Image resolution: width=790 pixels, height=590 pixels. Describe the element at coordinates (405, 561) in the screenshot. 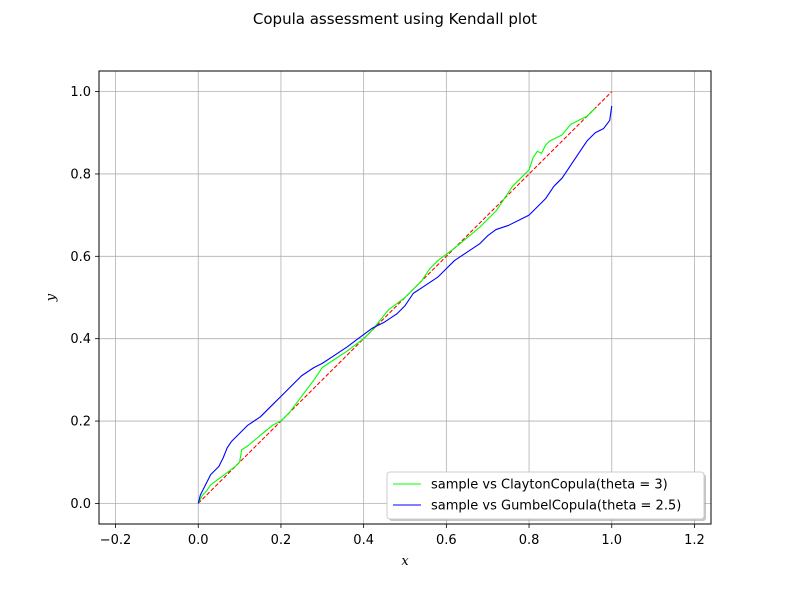

I see `x-axis-label: x` at that location.